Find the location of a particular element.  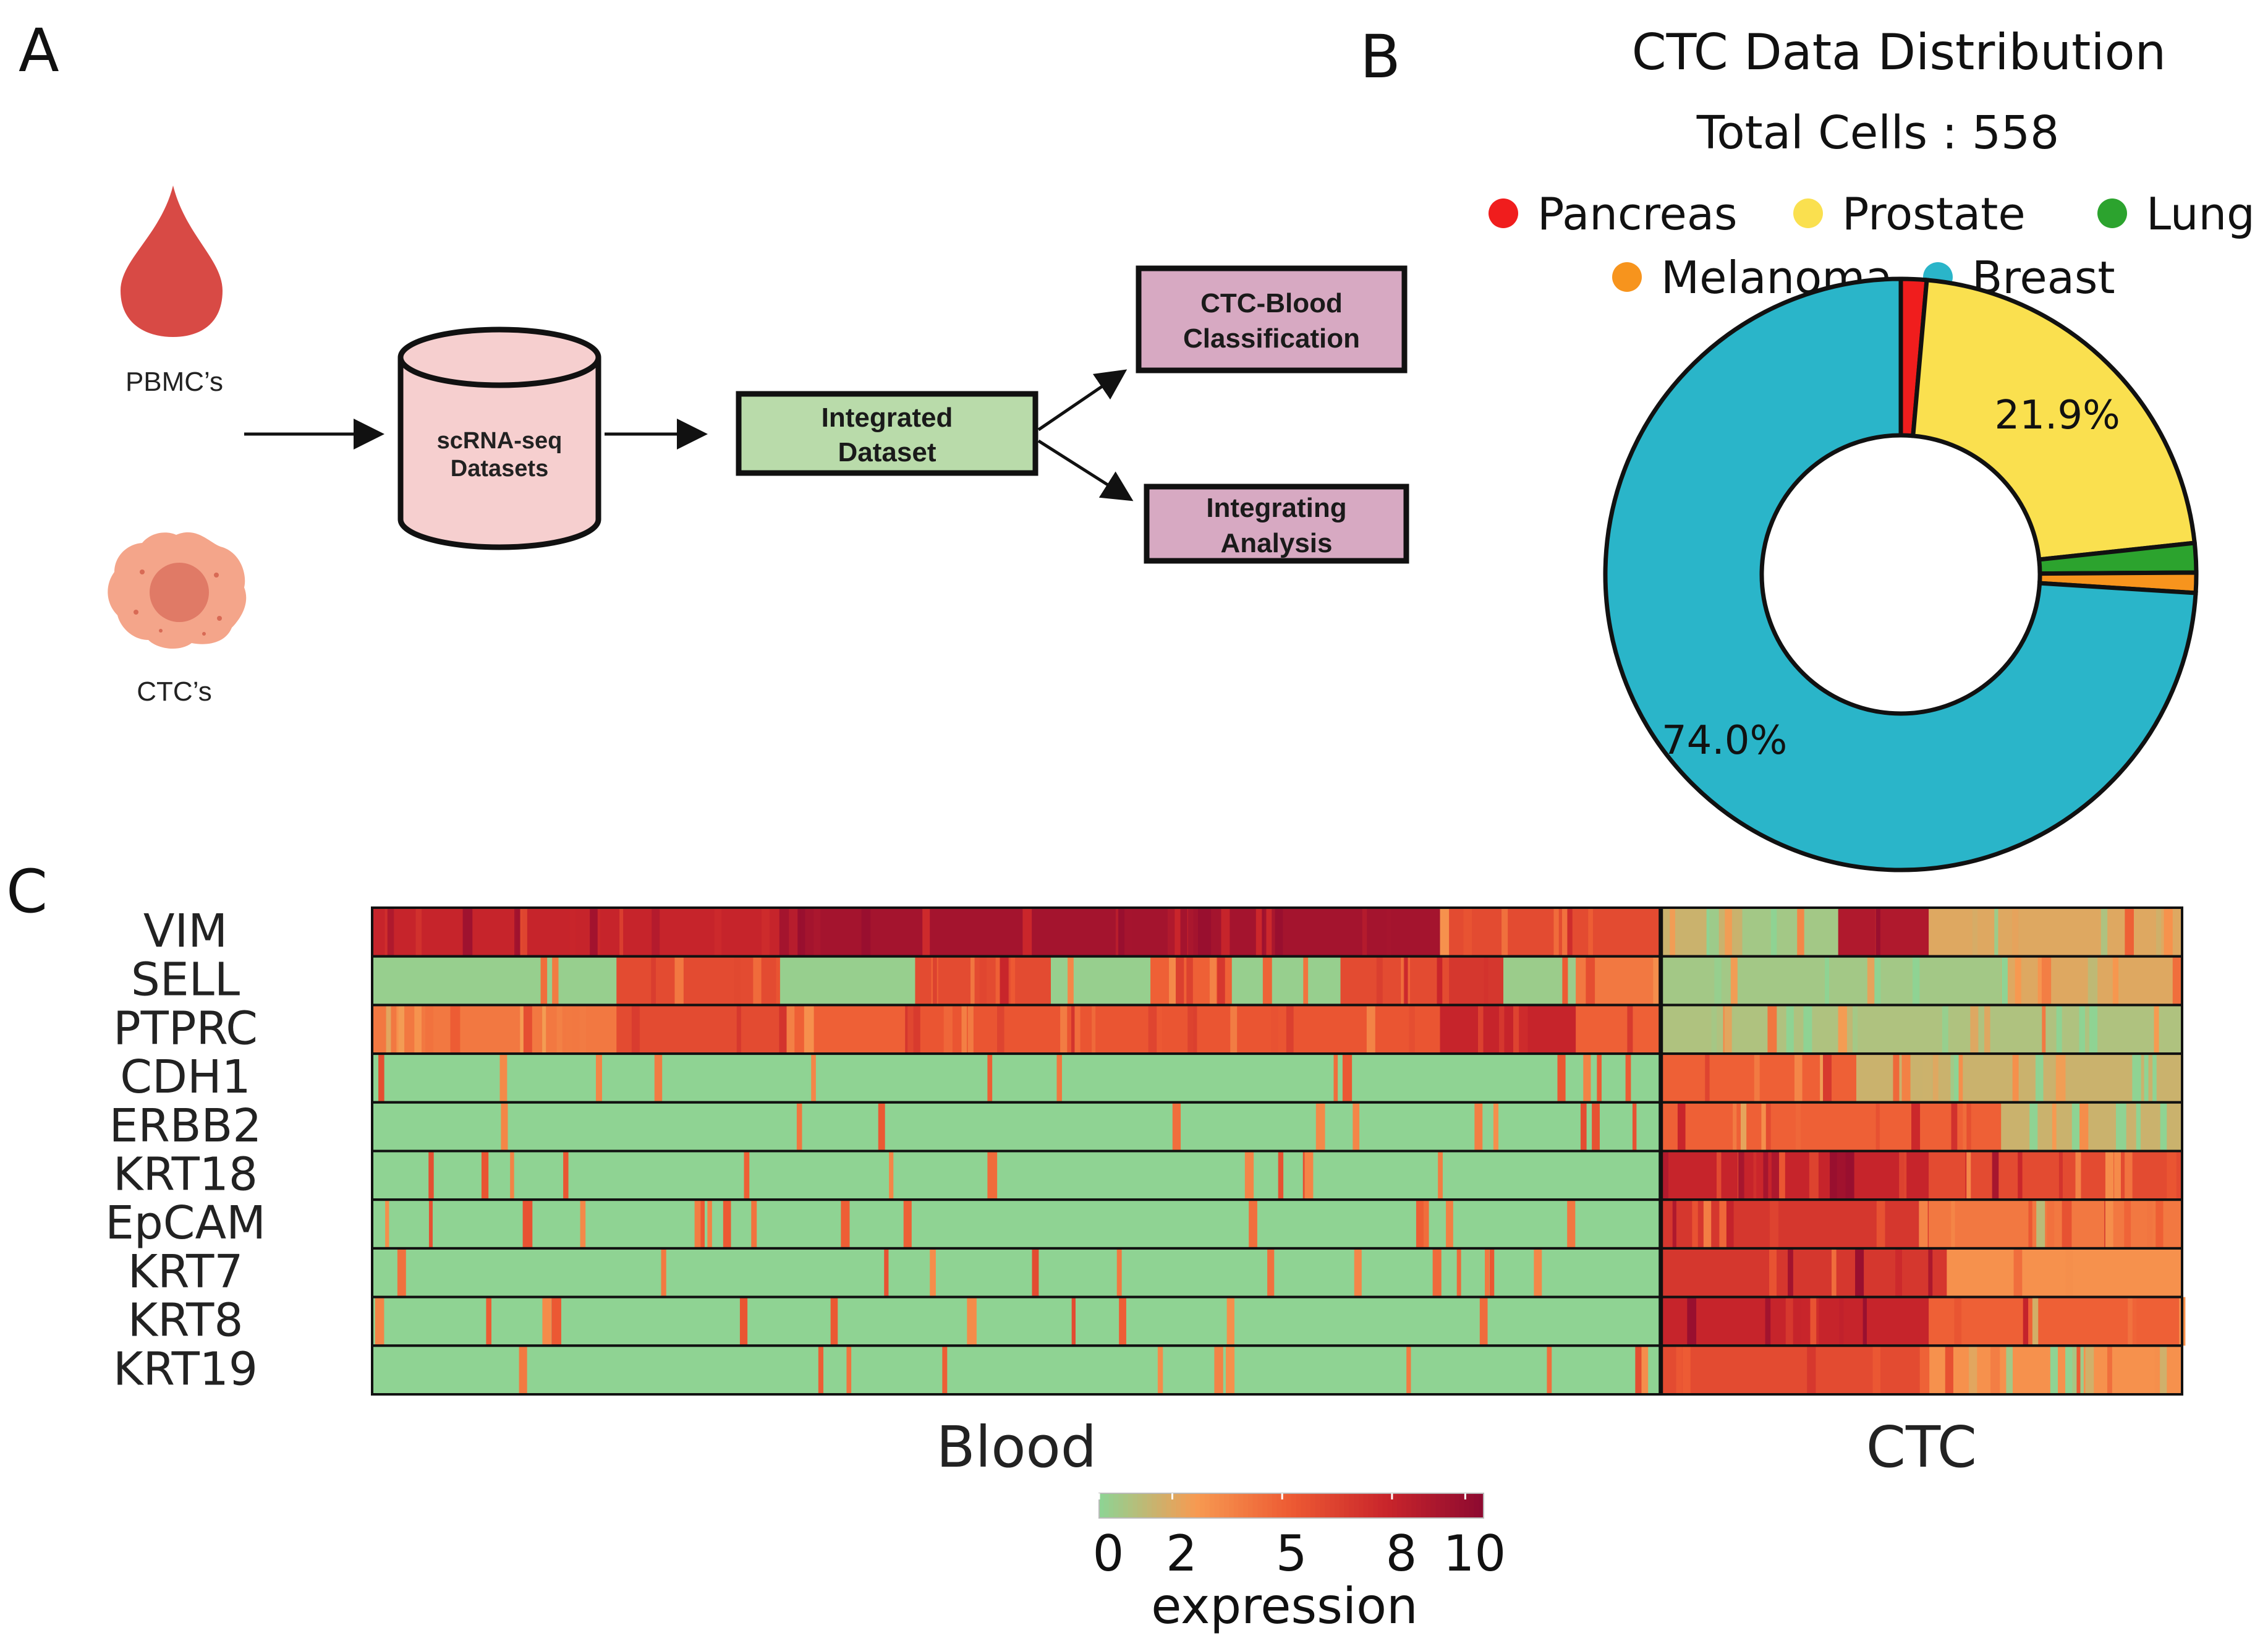

heatmap-row-border is located at coordinates (1277, 1370).